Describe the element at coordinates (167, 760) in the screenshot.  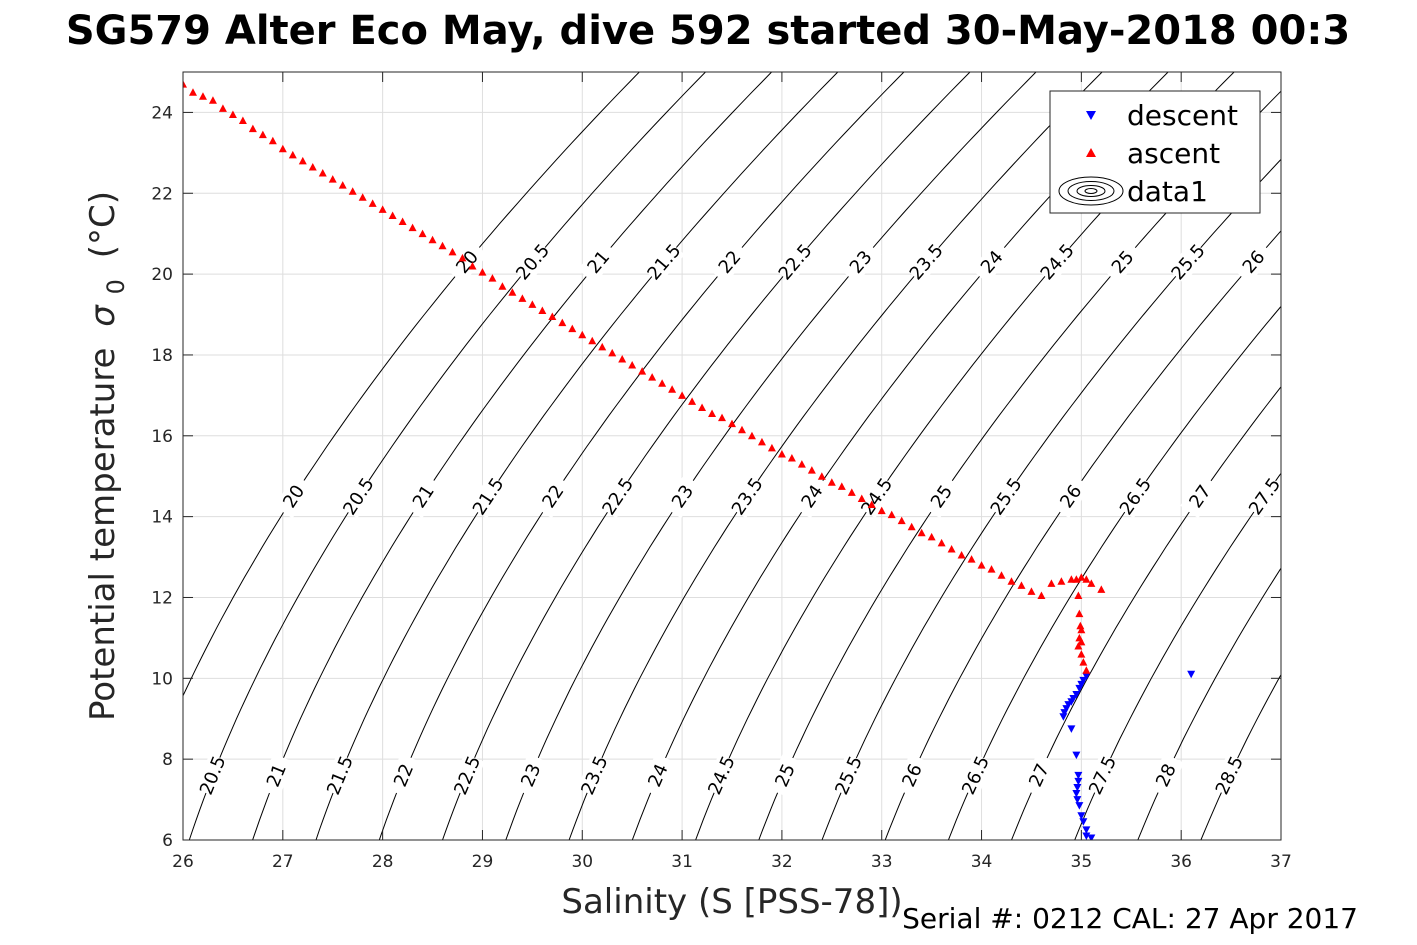
I see `y-tick-label: 8` at that location.